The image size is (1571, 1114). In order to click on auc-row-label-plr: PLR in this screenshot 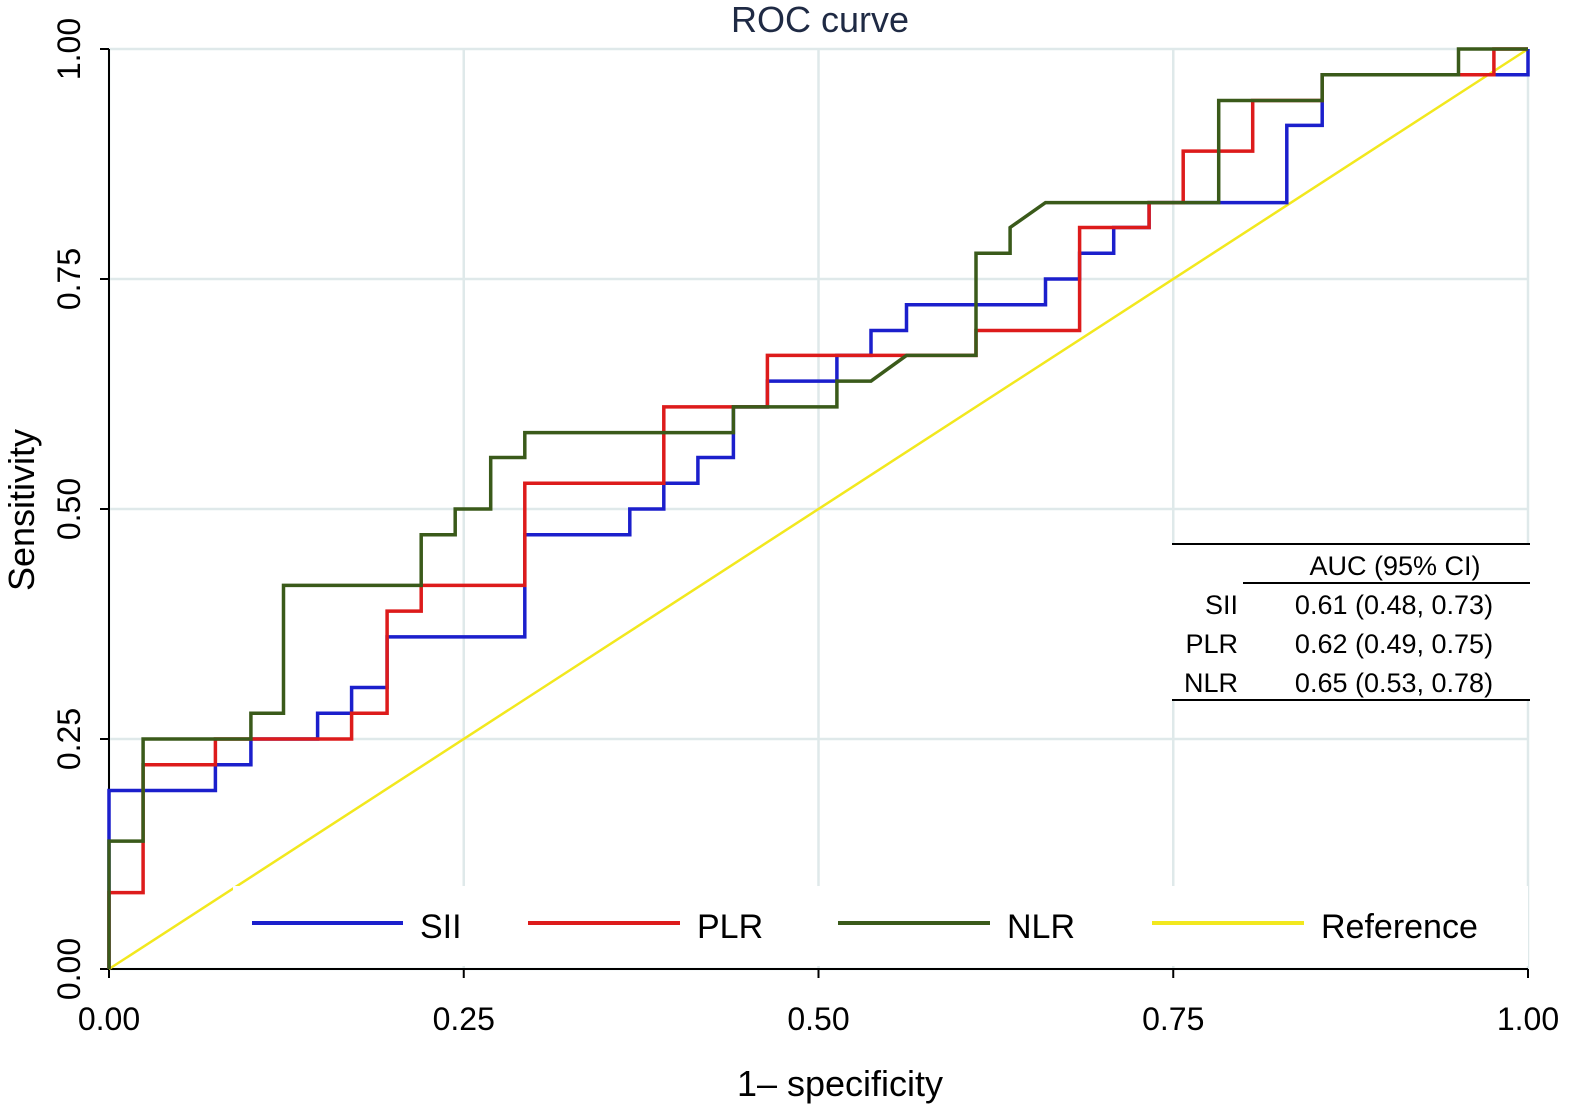, I will do `click(1211, 644)`.